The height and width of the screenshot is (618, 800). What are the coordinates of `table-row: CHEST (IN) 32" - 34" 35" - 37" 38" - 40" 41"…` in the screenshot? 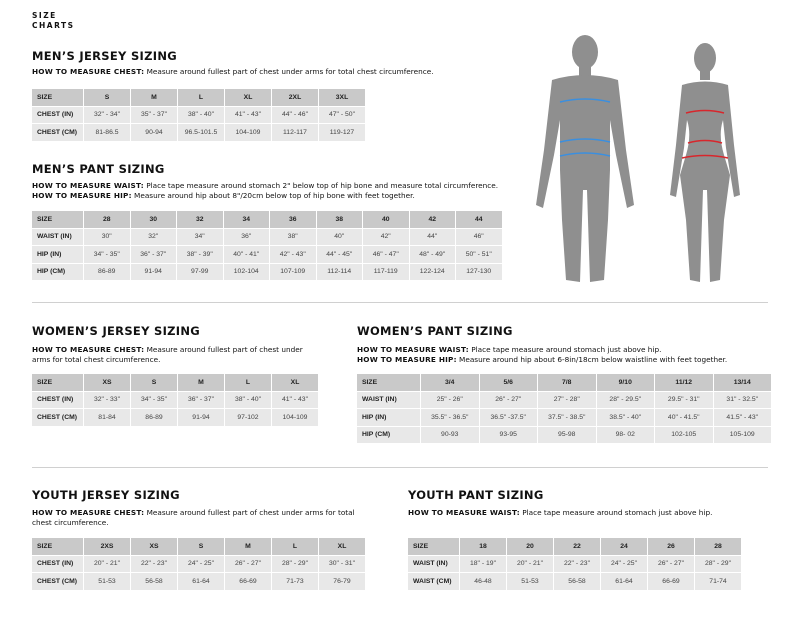 It's located at (198, 114).